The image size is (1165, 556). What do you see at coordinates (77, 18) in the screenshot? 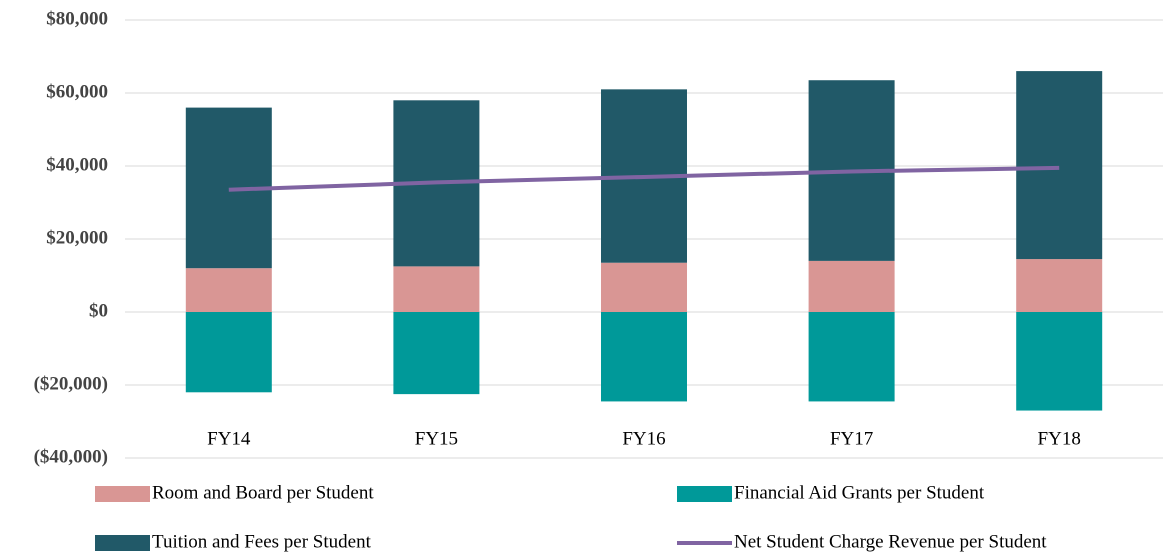
I see `y-tick-label: $80,000` at bounding box center [77, 18].